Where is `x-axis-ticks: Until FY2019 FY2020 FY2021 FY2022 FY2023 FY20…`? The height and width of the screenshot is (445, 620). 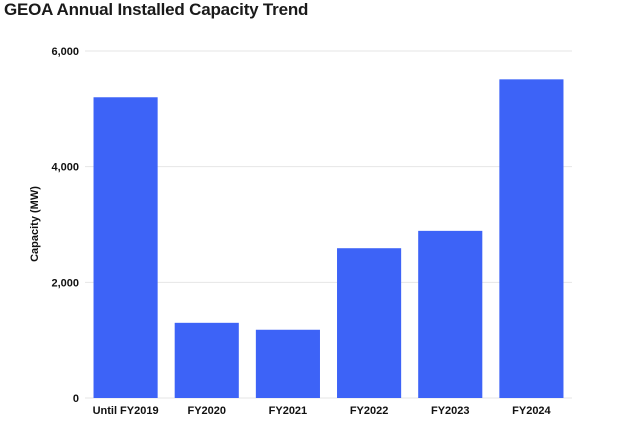 x-axis-ticks: Until FY2019 FY2020 FY2021 FY2022 FY2023 FY20… is located at coordinates (322, 411).